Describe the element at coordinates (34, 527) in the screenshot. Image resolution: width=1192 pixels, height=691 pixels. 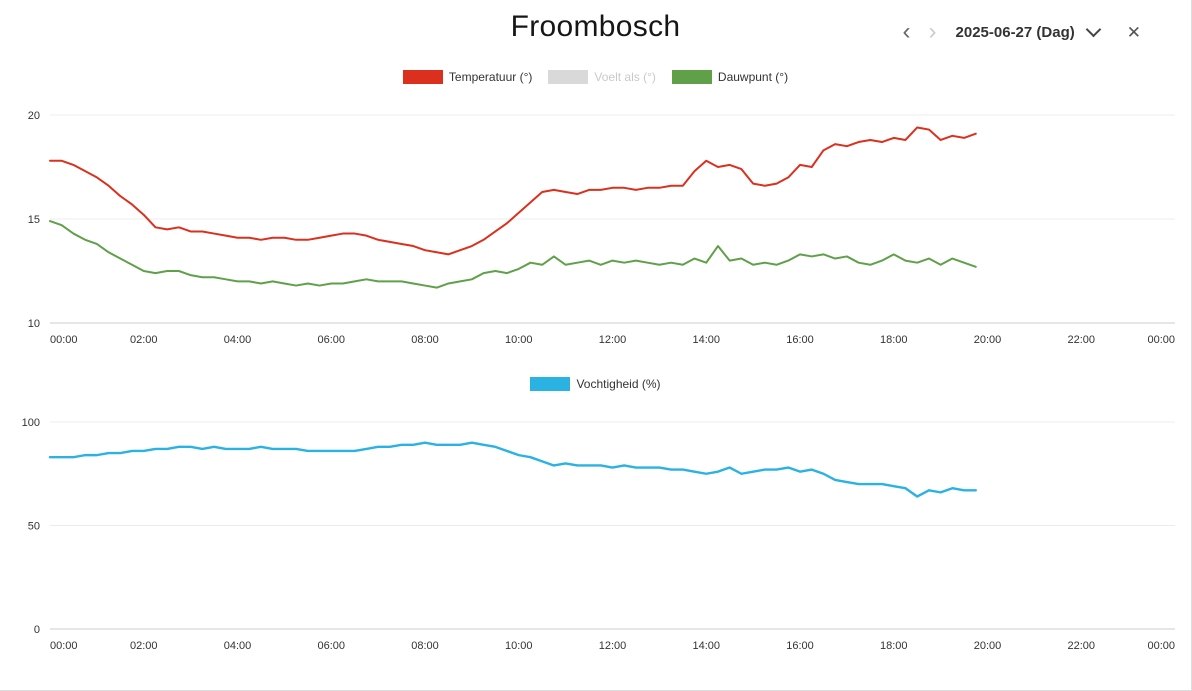
I see `svg-text: 50` at that location.